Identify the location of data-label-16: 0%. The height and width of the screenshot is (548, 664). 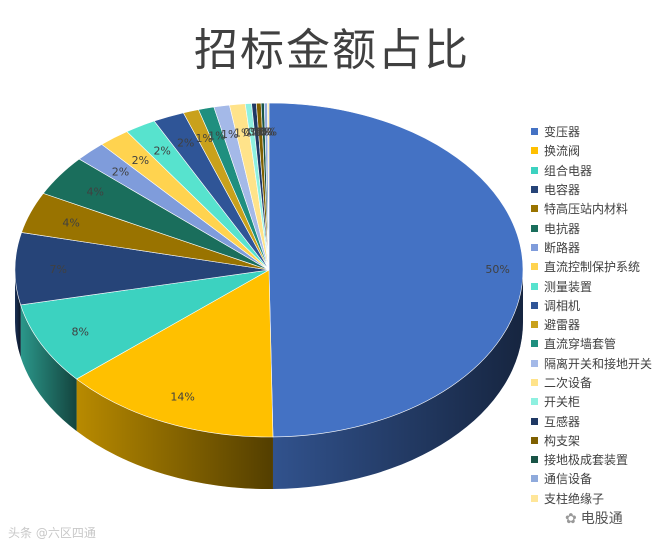
(260, 132).